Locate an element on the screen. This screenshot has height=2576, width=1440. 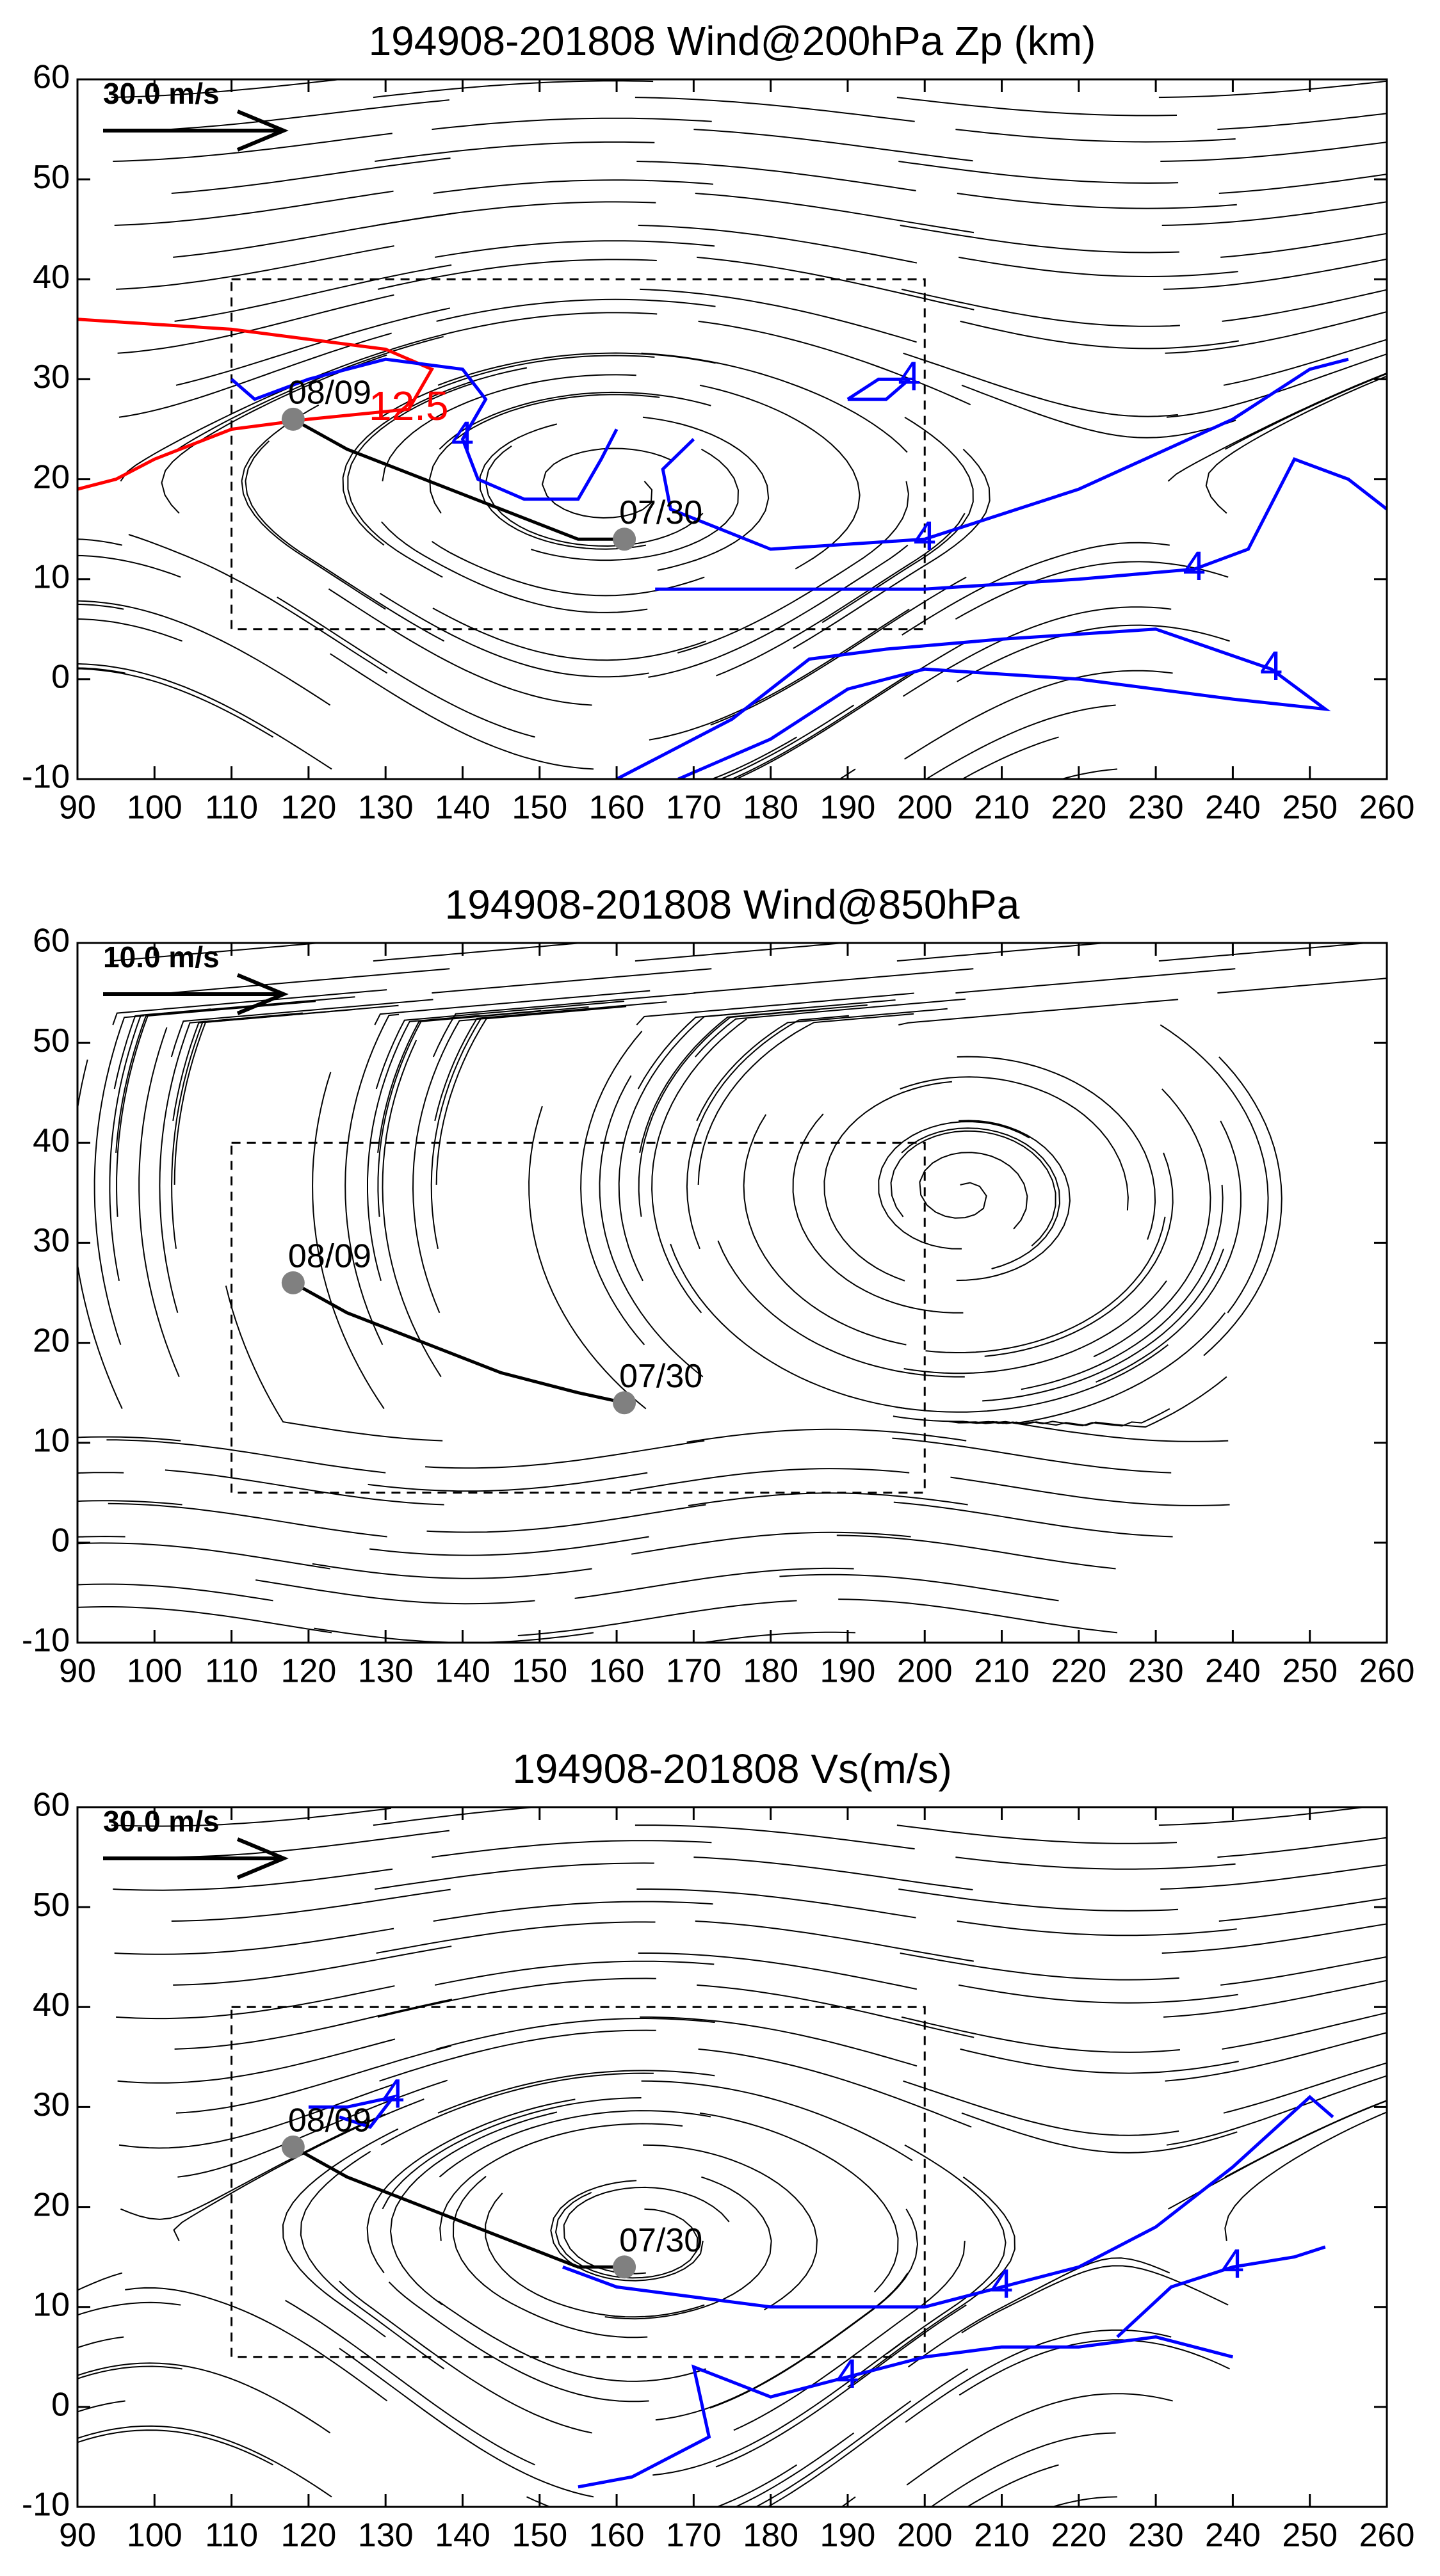
x-tick-label: 100 is located at coordinates (154, 807).